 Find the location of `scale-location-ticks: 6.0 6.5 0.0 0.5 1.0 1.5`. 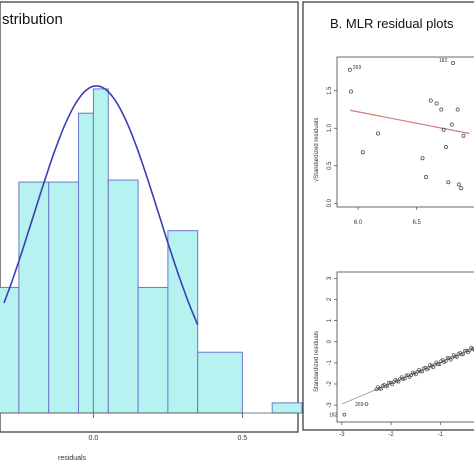

scale-location-ticks: 6.0 6.5 0.0 0.5 1.0 1.5 is located at coordinates (374, 156).